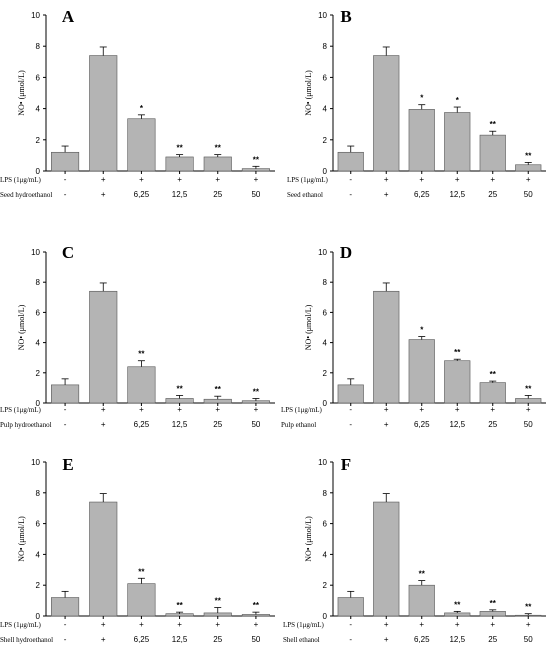  What do you see at coordinates (38, 171) in the screenshot?
I see `panel-a-y-tick-label: 0` at bounding box center [38, 171].